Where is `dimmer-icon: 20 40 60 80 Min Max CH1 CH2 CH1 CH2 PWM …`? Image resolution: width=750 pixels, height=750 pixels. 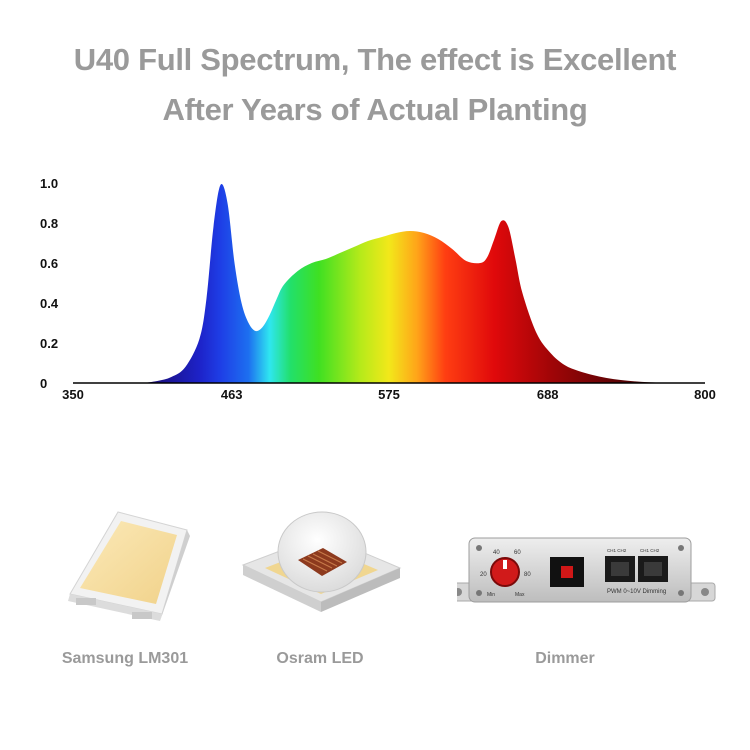
dimmer-icon: 20 40 60 80 Min Max CH1 CH2 CH1 CH2 PWM … is located at coordinates (586, 570).